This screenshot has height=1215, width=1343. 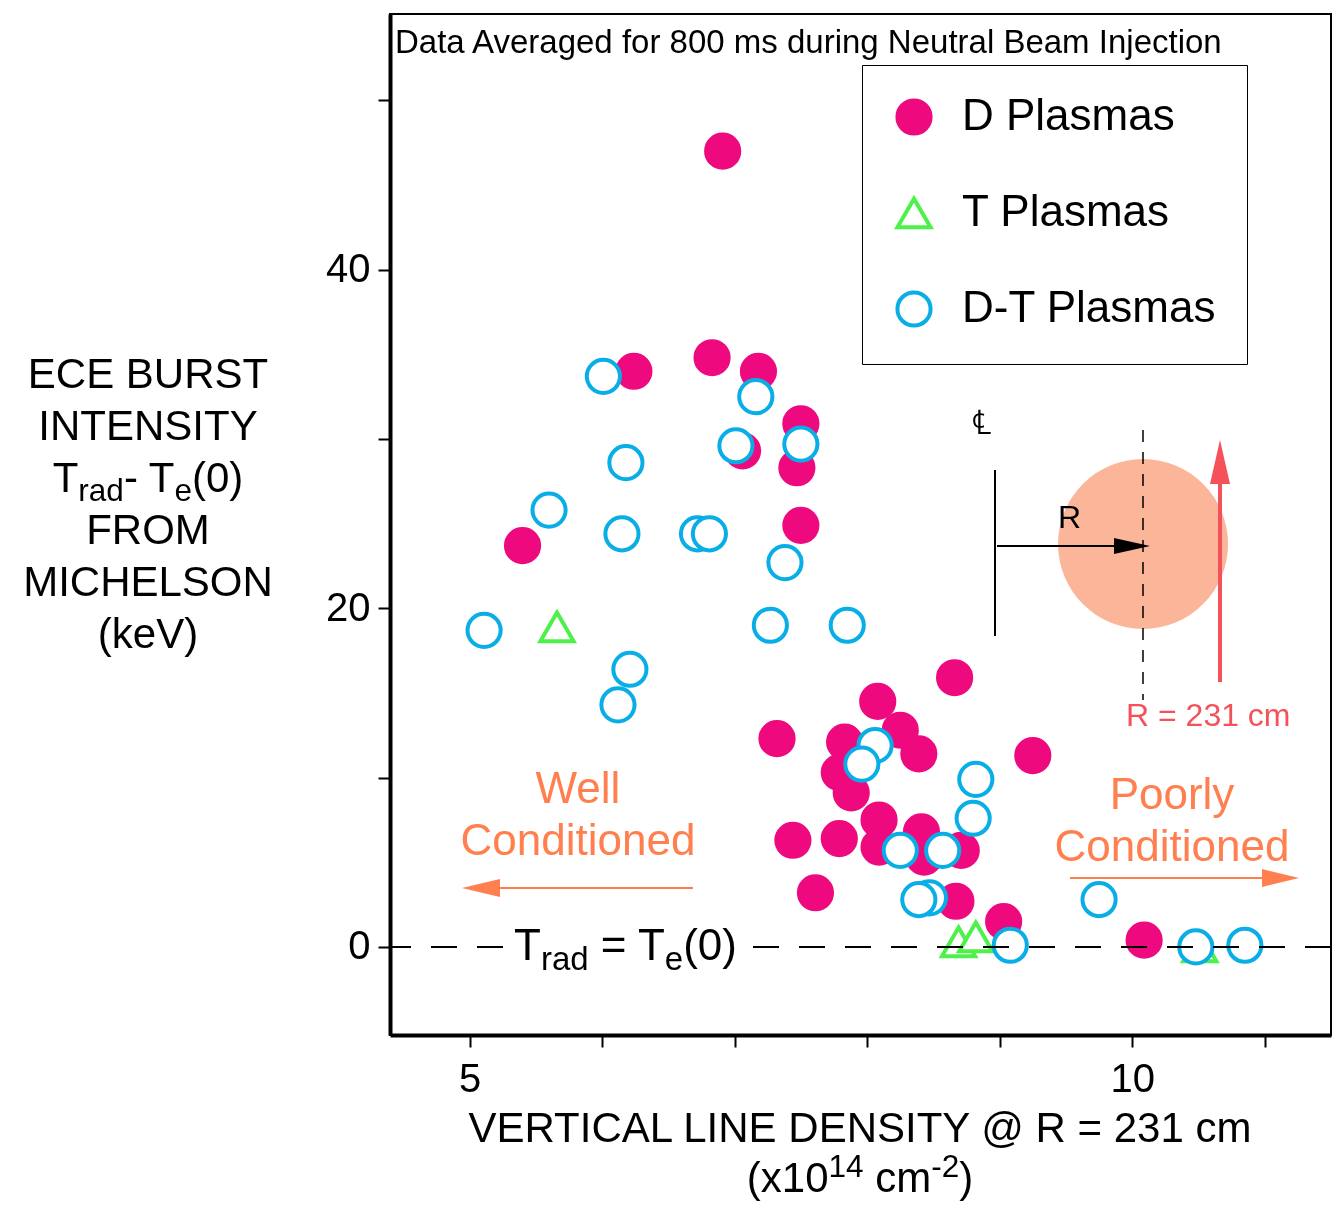 What do you see at coordinates (981, 422) in the screenshot?
I see `annotation: ℄` at bounding box center [981, 422].